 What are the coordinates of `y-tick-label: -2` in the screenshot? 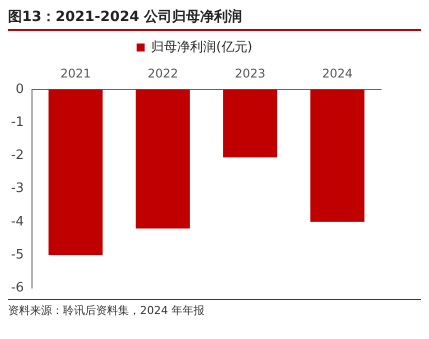 It's located at (17, 156).